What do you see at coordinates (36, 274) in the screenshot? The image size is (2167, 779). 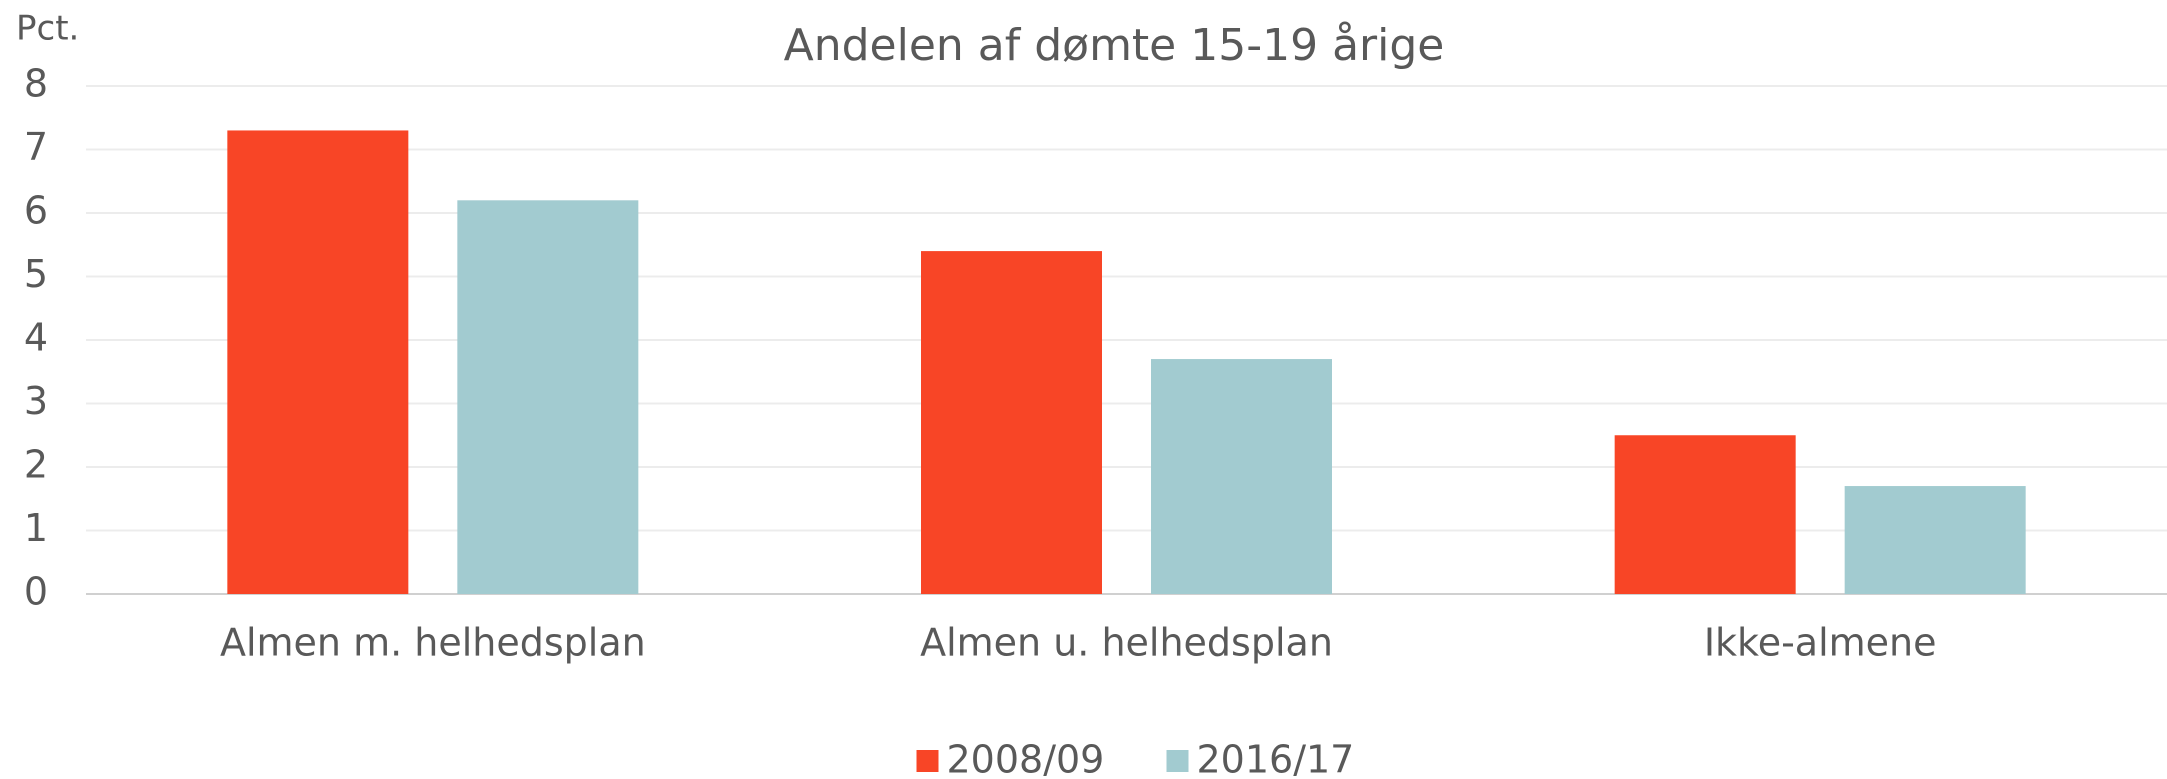 I see `y-tick-label: 5` at bounding box center [36, 274].